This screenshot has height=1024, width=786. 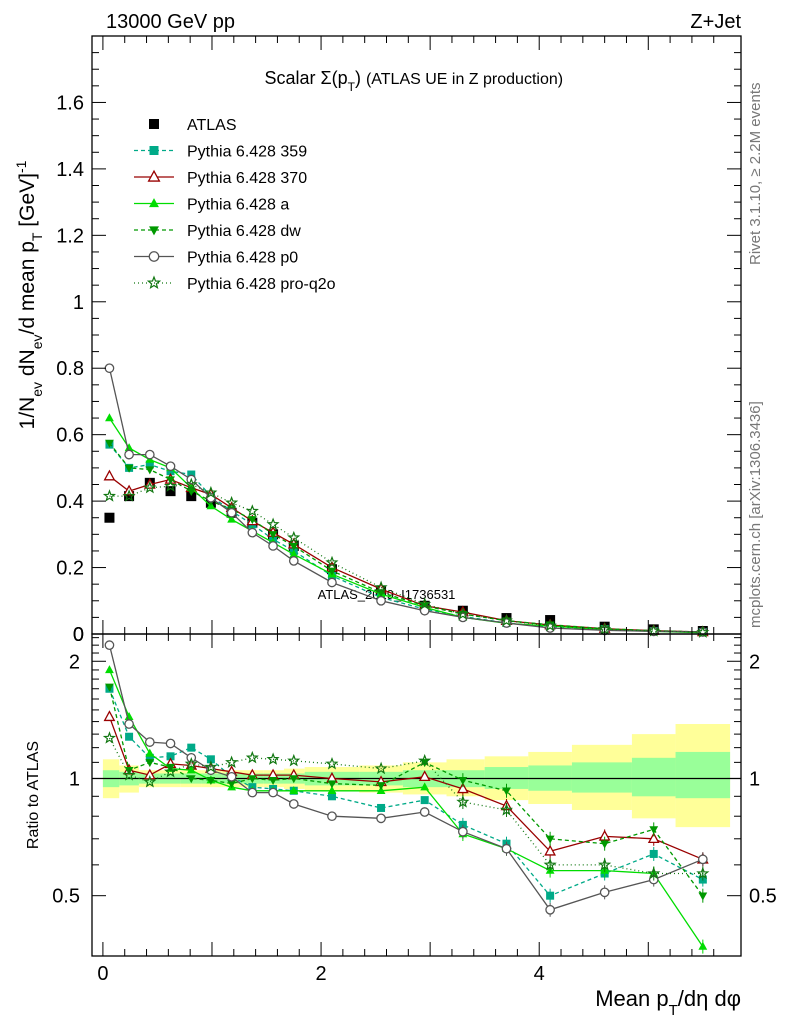 What do you see at coordinates (755, 514) in the screenshot?
I see `mcplots-label: mcplots.cern.ch [arXiv:1306.3436]` at bounding box center [755, 514].